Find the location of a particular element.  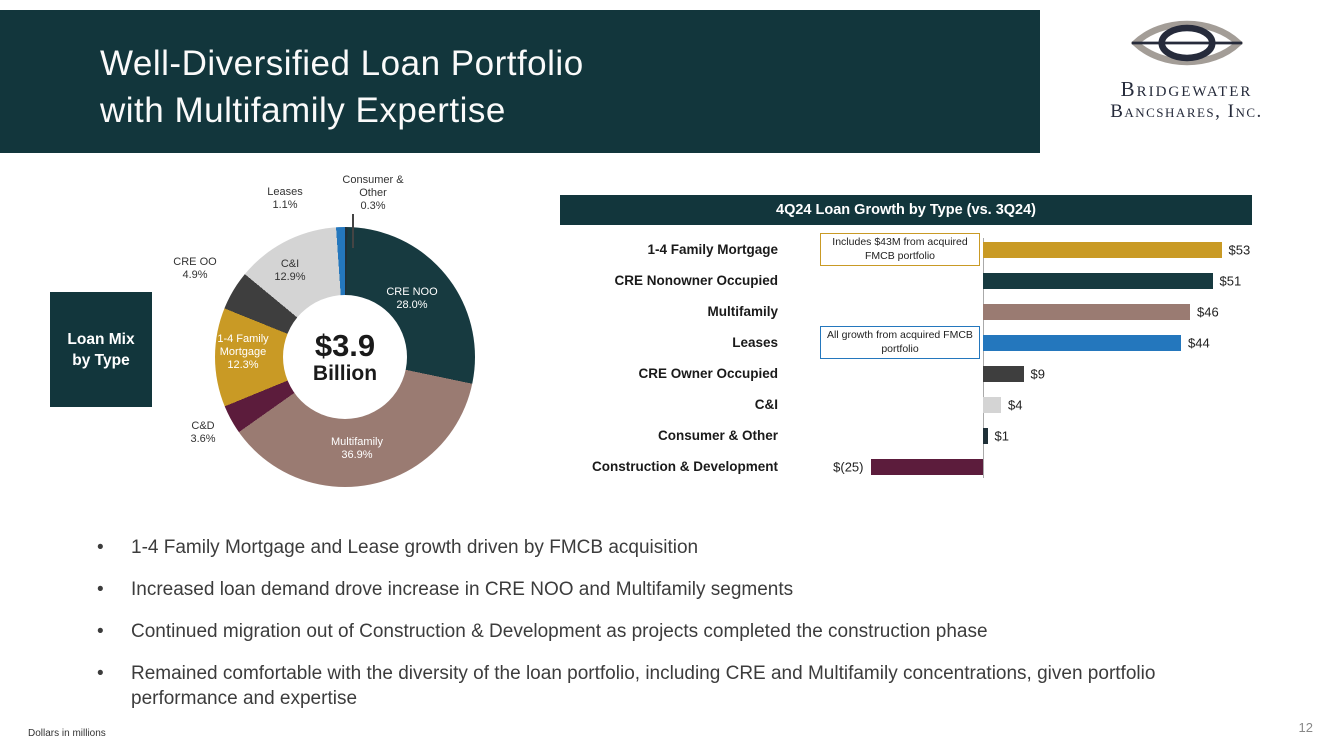

bar-category-label: Multifamily is located at coordinates (742, 311).